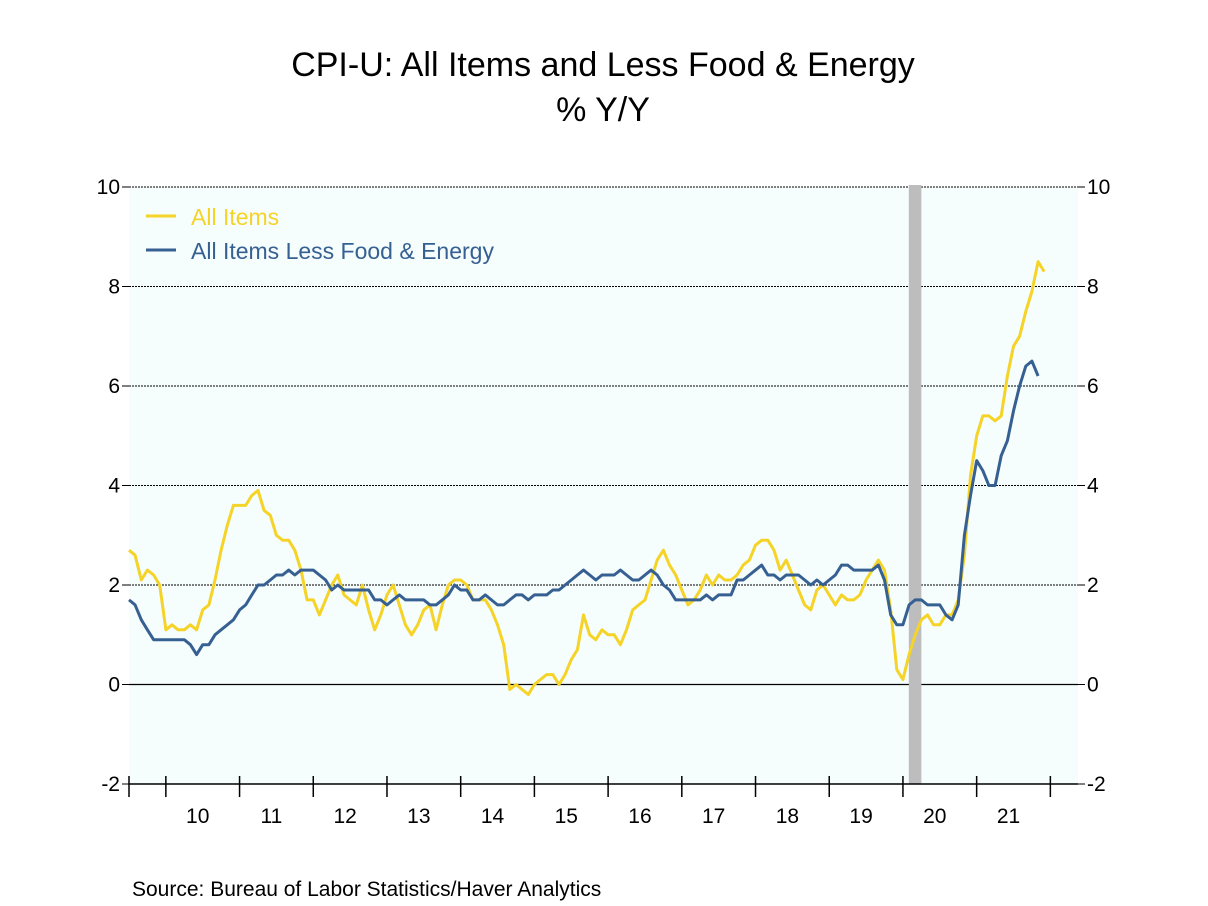  I want to click on y-tick-right-4: 4, so click(1093, 486).